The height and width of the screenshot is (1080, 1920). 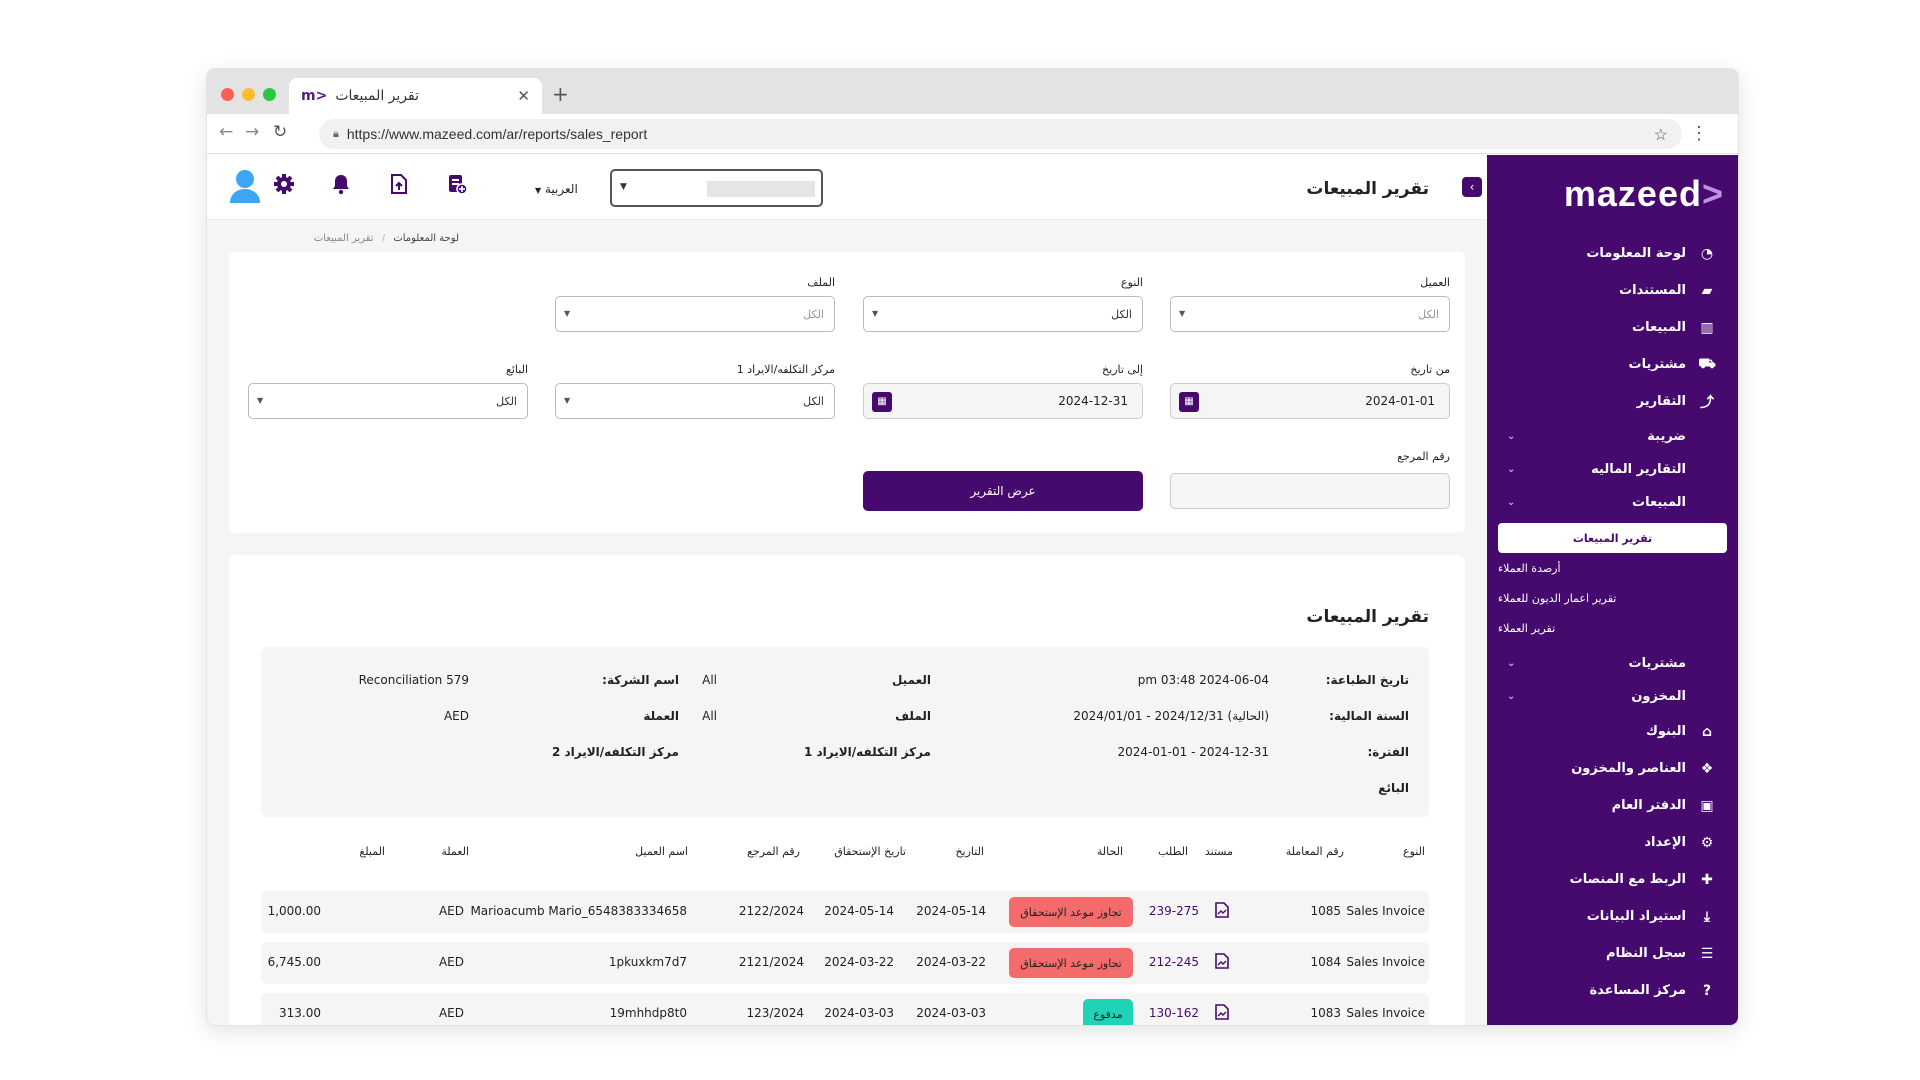 What do you see at coordinates (1707, 402) in the screenshot?
I see `line-chart-icon: ⤴` at bounding box center [1707, 402].